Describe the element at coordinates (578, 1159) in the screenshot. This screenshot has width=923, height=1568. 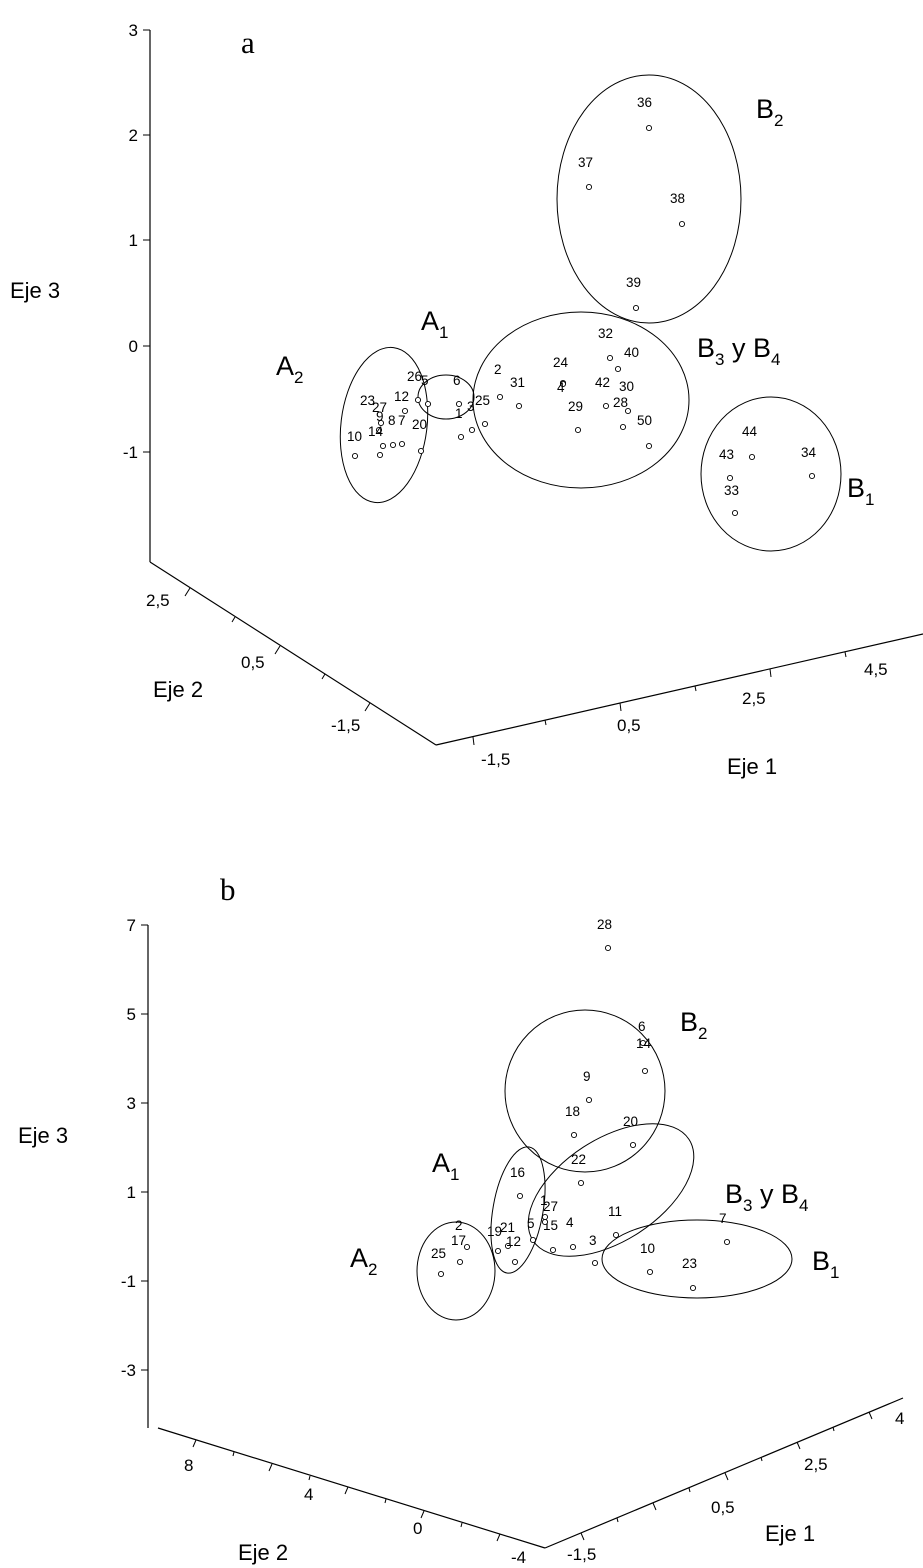
I see `panel-b-point-label: 22` at that location.